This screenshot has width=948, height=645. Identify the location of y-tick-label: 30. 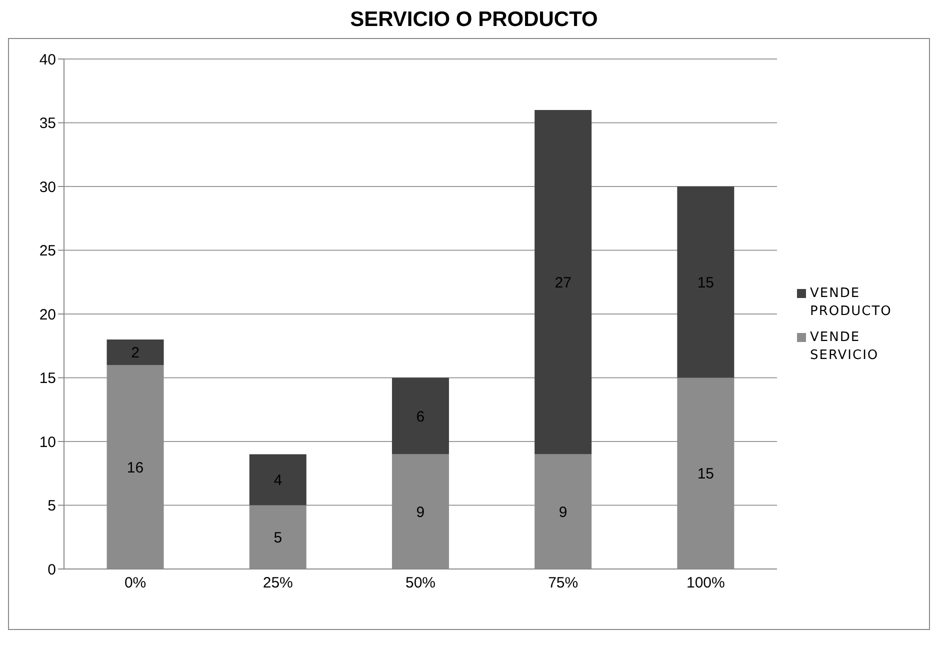
(47, 187).